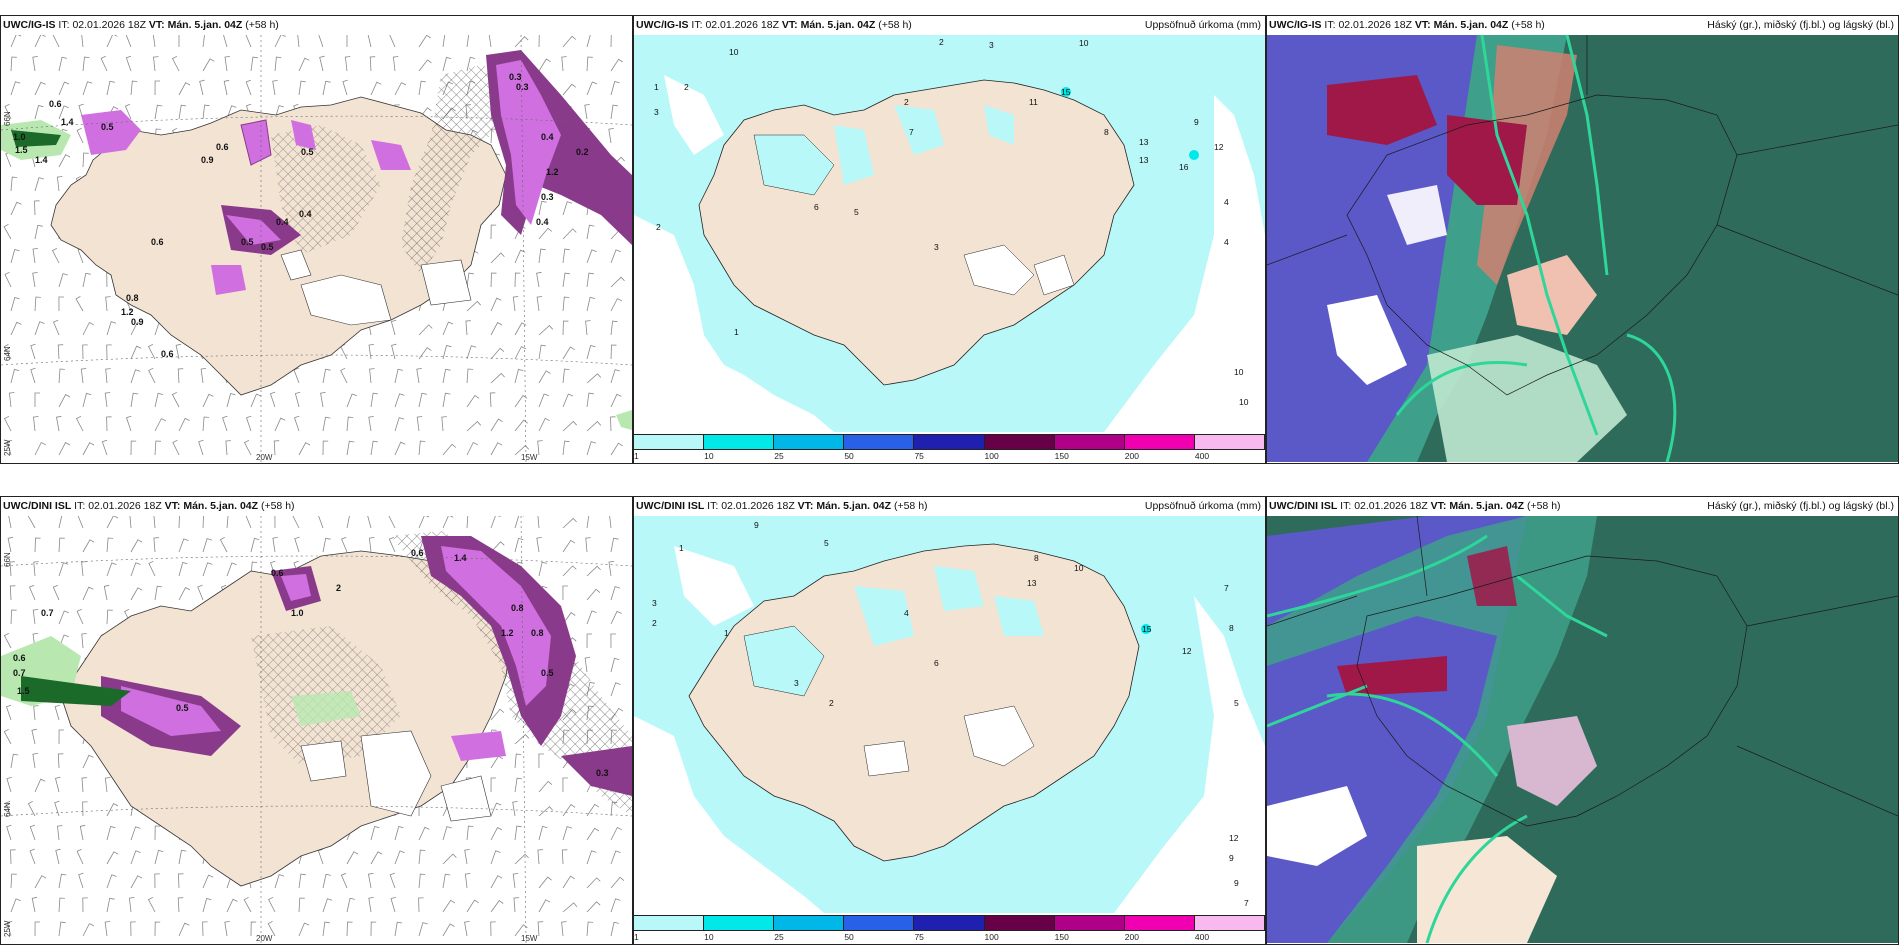  I want to click on svg-text: 2, so click(338, 588).